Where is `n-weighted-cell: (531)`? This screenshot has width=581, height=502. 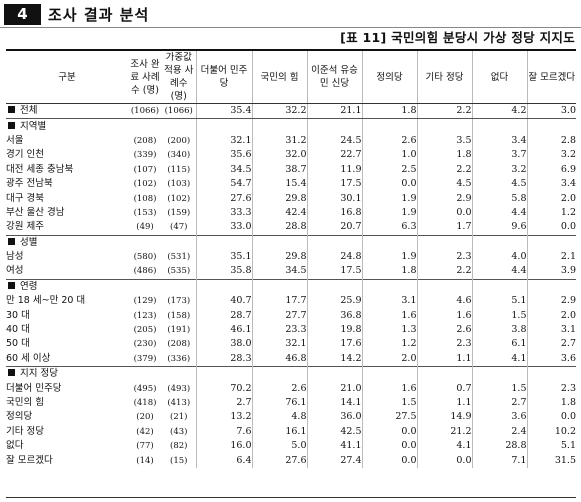 n-weighted-cell: (531) is located at coordinates (179, 257).